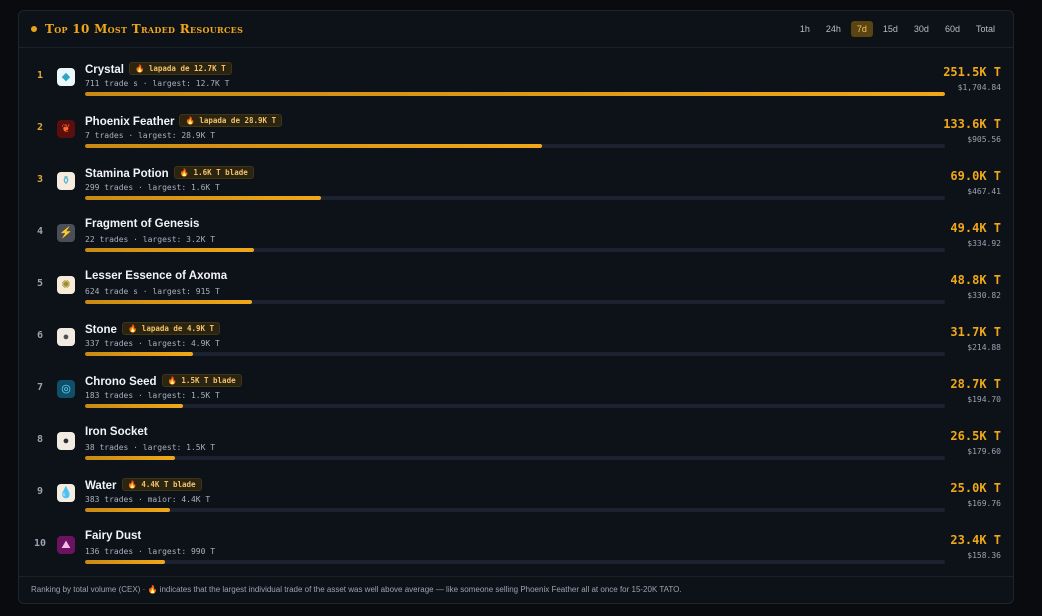 Image resolution: width=1042 pixels, height=616 pixels. Describe the element at coordinates (150, 135) in the screenshot. I see `resource-meta: 7 trades · largest: 28.9K T` at that location.